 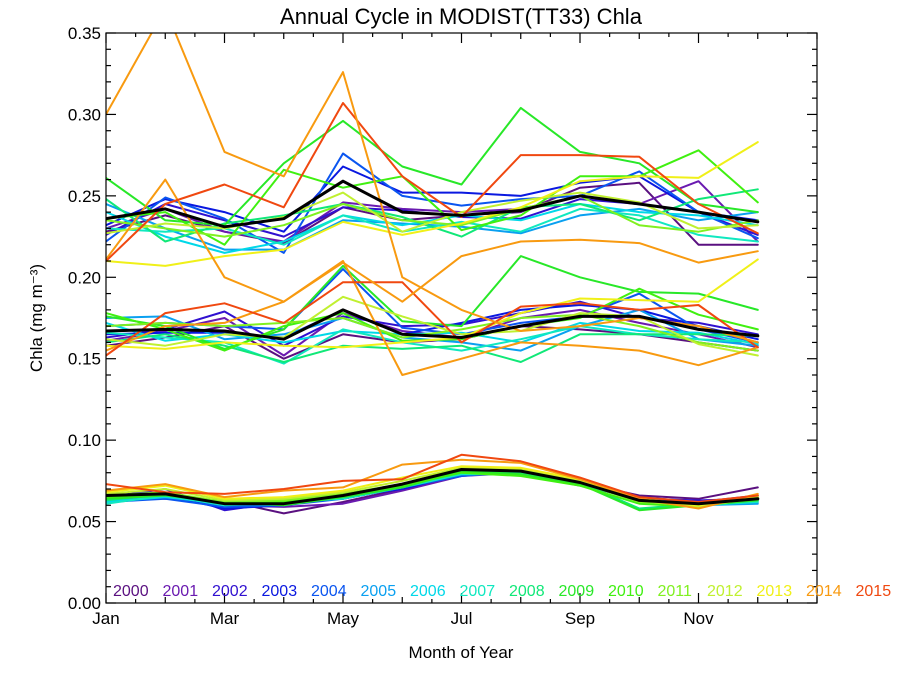 What do you see at coordinates (84, 196) in the screenshot?
I see `y-tick-label: 0.25` at bounding box center [84, 196].